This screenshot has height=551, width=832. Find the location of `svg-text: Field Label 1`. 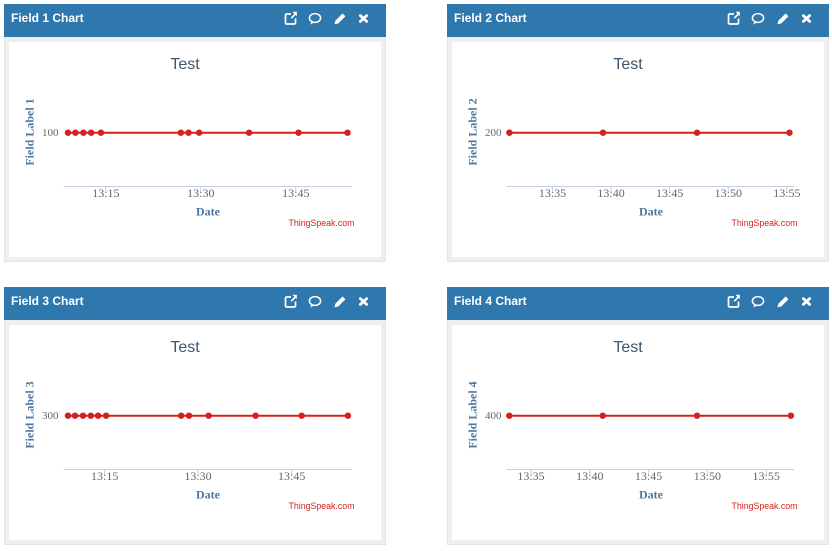

svg-text: Field Label 1 is located at coordinates (30, 131).